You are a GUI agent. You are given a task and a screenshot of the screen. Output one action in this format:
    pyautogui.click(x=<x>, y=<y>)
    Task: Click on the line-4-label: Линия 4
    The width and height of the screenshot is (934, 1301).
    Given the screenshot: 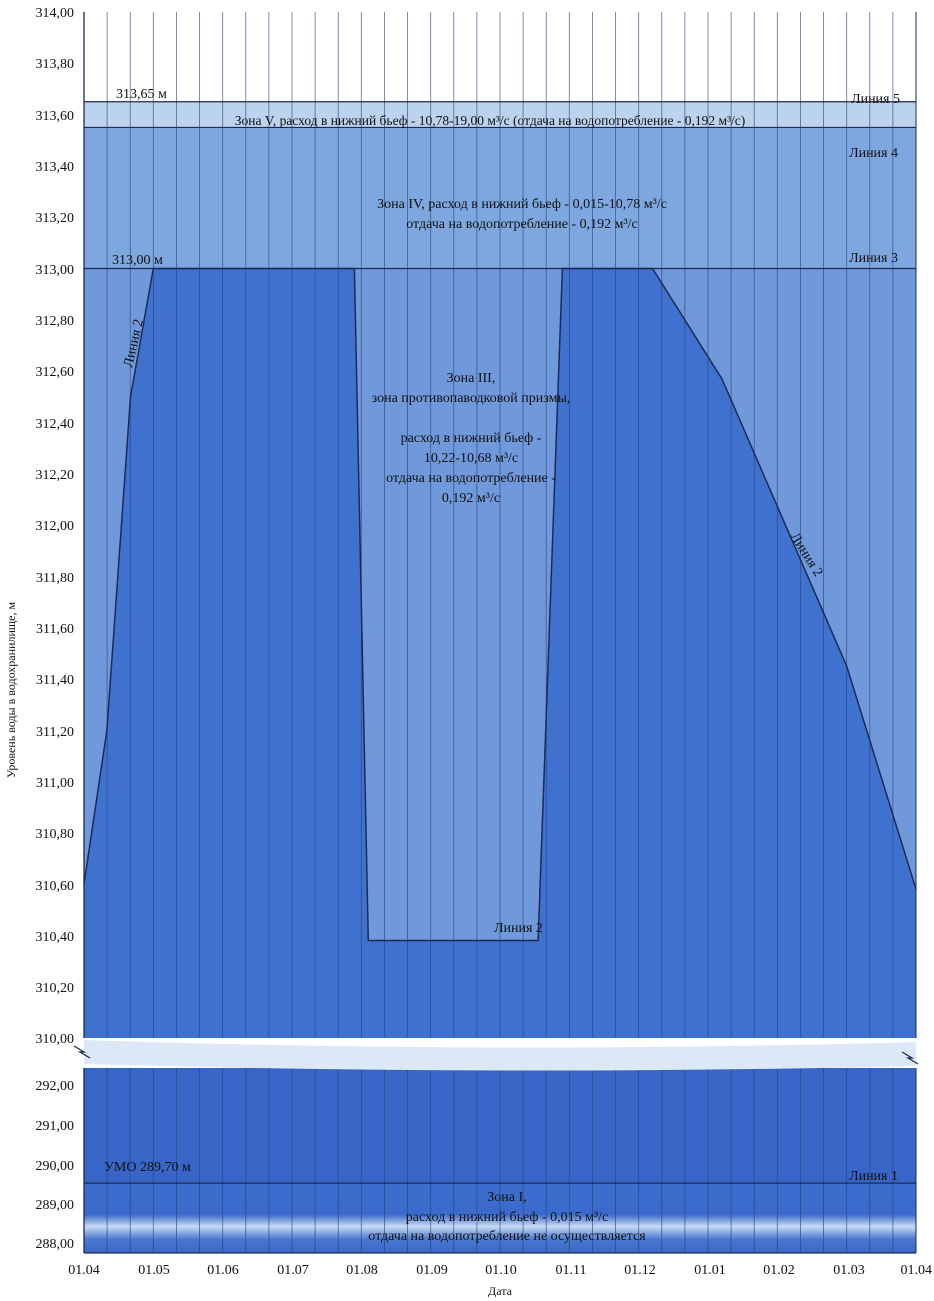 What is the action you would take?
    pyautogui.click(x=873, y=153)
    